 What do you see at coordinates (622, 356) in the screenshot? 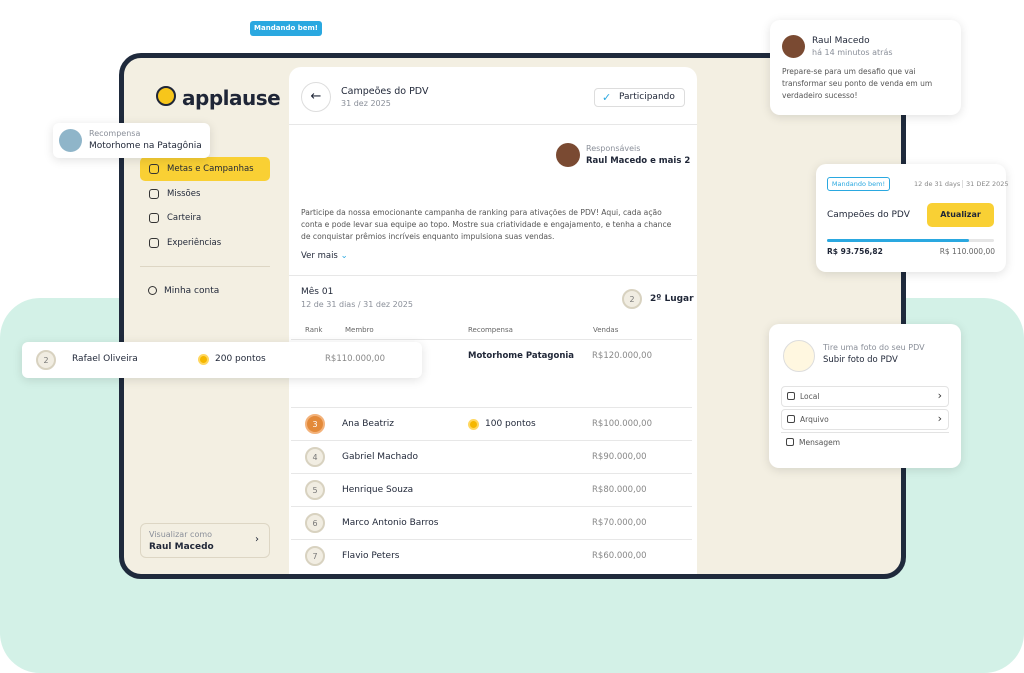
I see `sales: R$120.000,00` at bounding box center [622, 356].